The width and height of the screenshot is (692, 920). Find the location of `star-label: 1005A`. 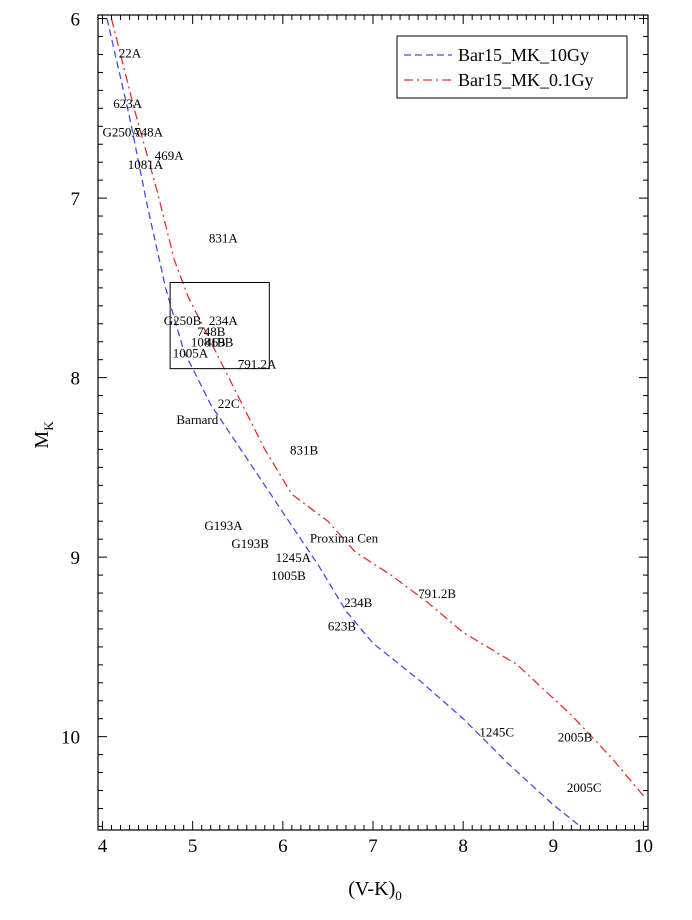

star-label: 1005A is located at coordinates (191, 353).